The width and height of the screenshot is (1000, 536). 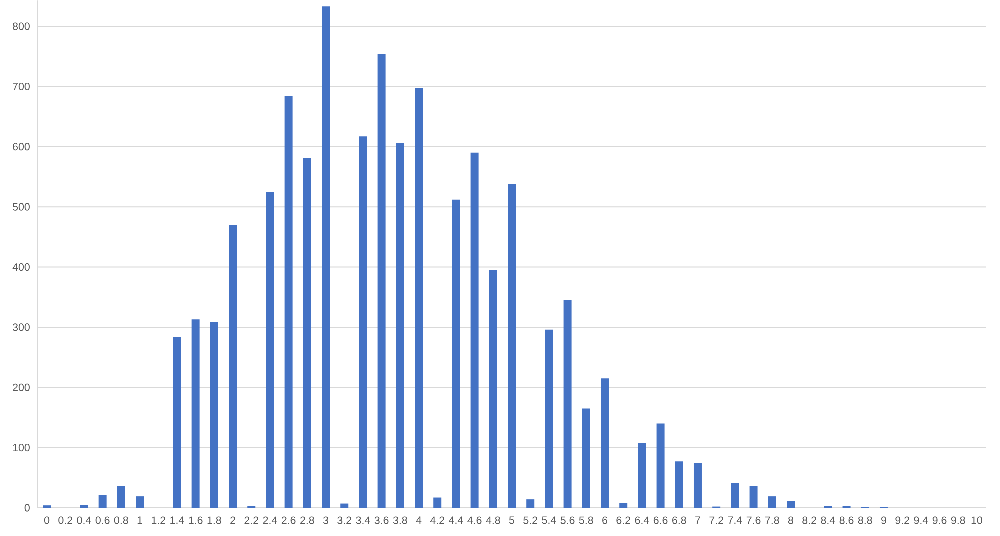 I want to click on x-tick-label: 5, so click(x=512, y=520).